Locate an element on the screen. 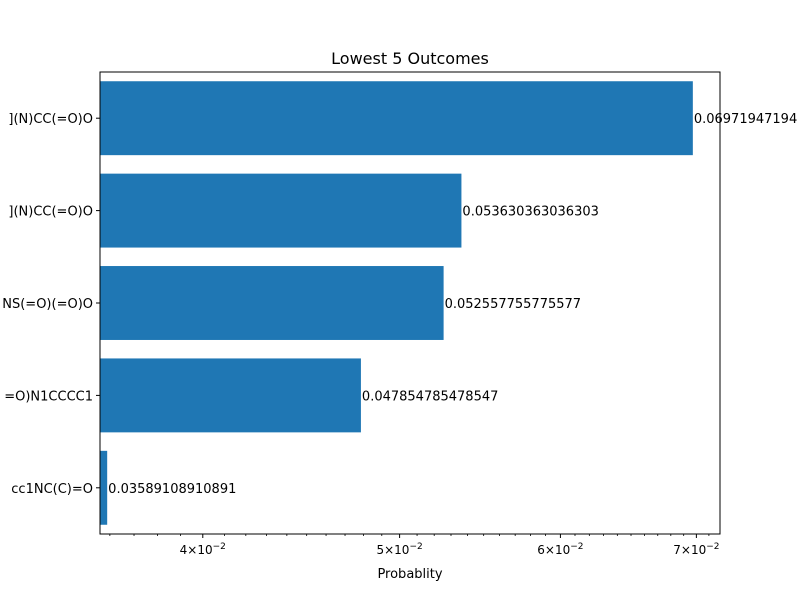 The width and height of the screenshot is (800, 604). x-tick-label: 7×10−2 is located at coordinates (696, 549).